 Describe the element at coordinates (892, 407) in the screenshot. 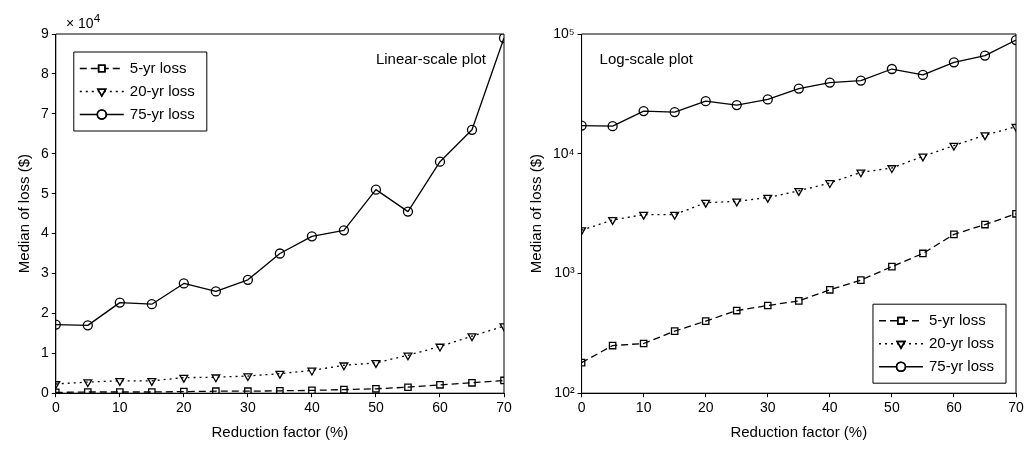

I see `x-tick-label: 50` at that location.